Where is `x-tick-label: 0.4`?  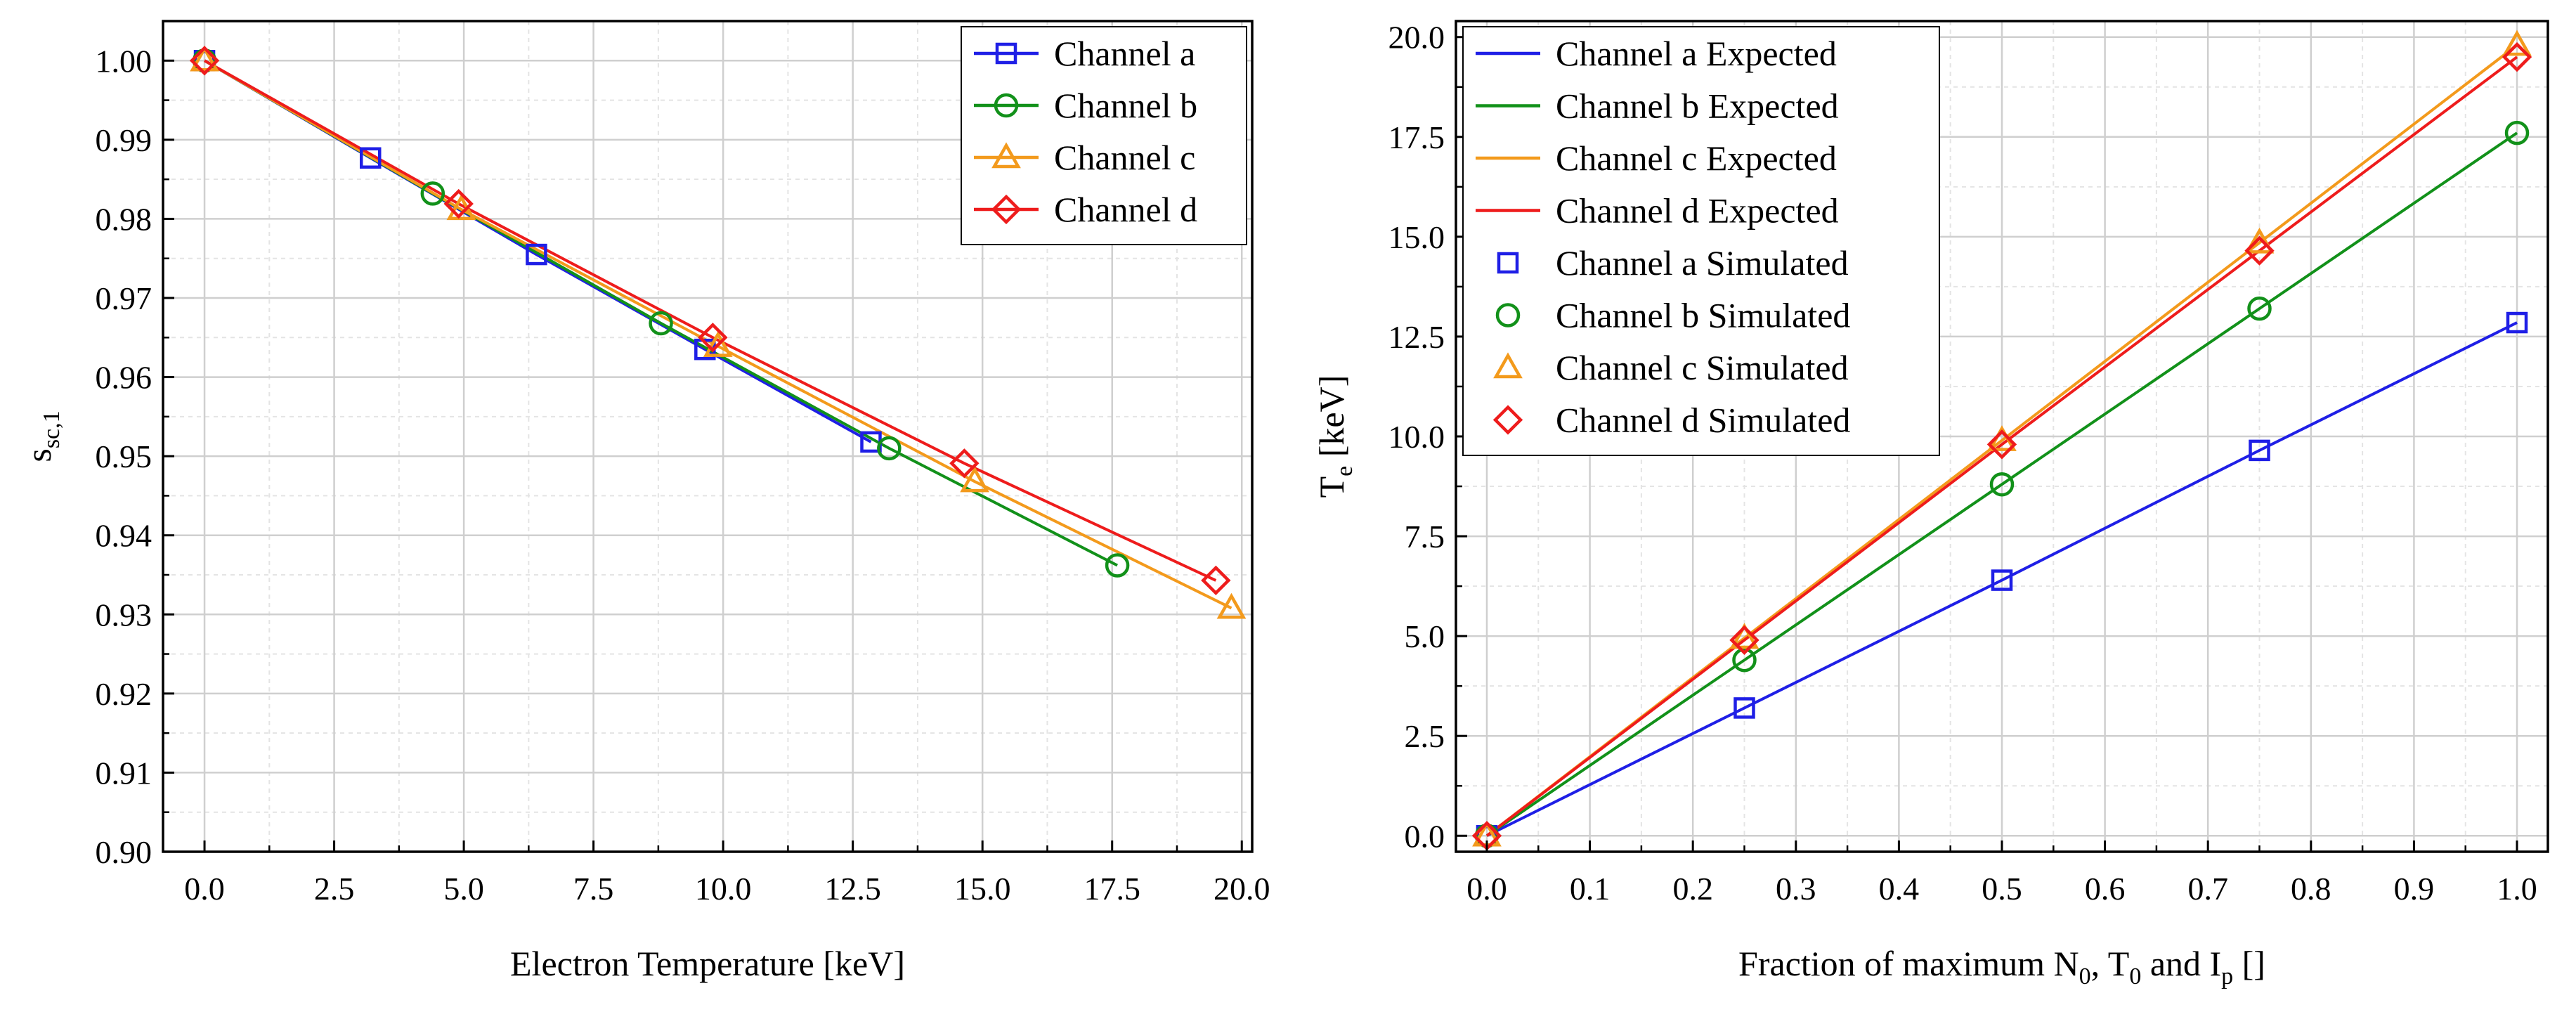
x-tick-label: 0.4 is located at coordinates (1899, 889).